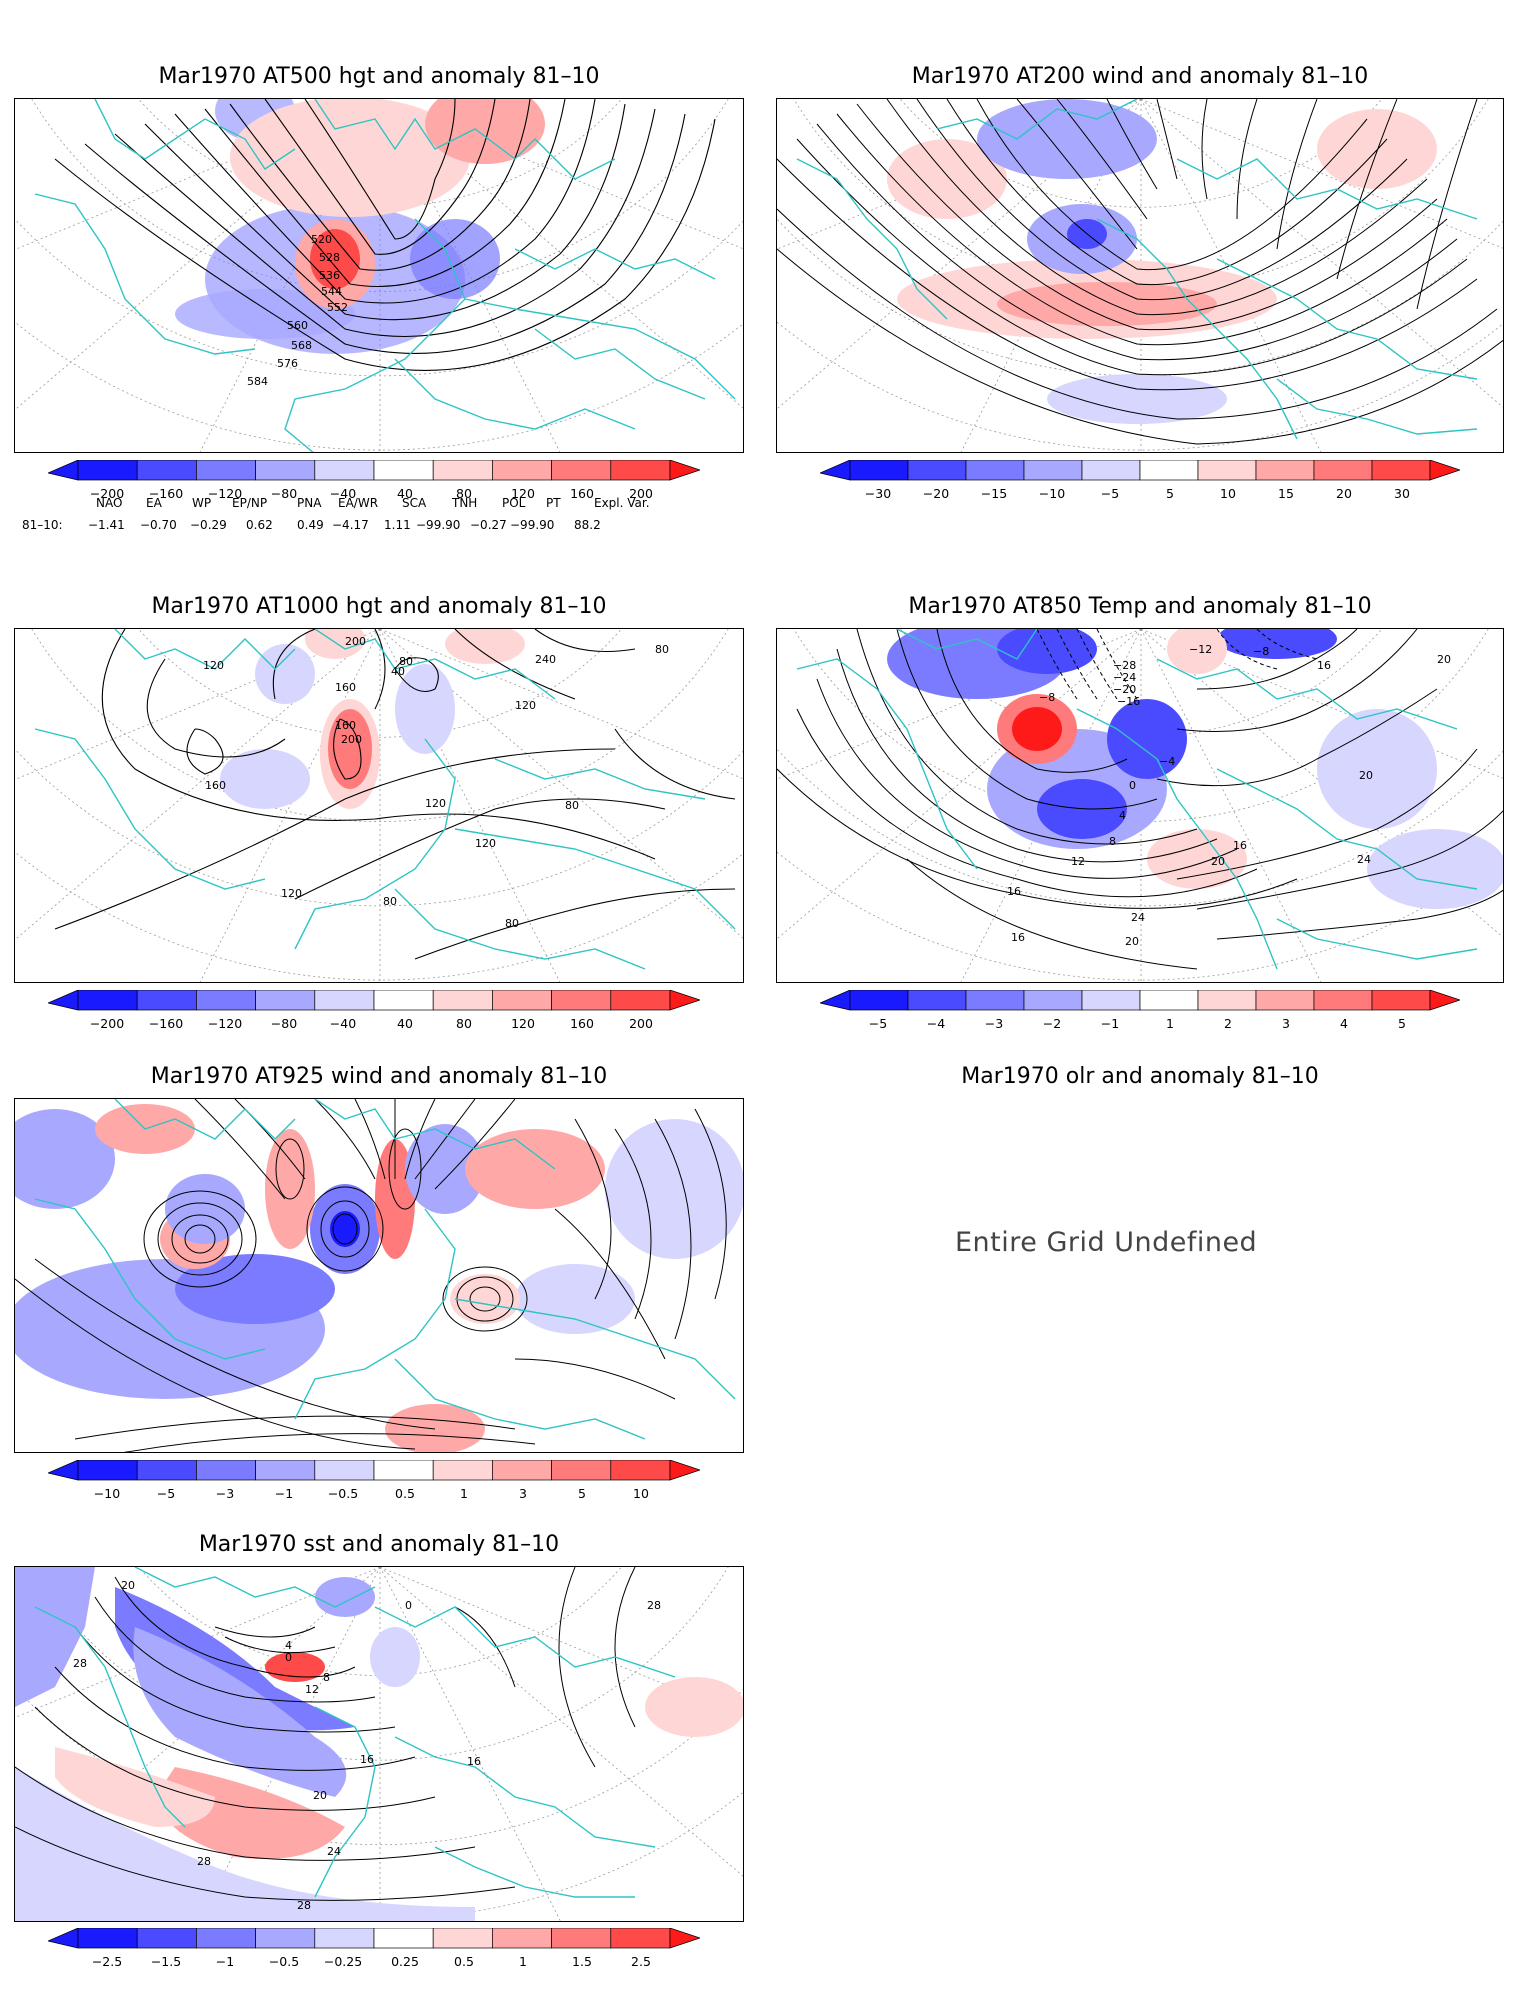  I want to click on colorbar-at925: −10 −5 −3 −1 −0.5 0.5 1 3 5 10, so click(374, 1480).